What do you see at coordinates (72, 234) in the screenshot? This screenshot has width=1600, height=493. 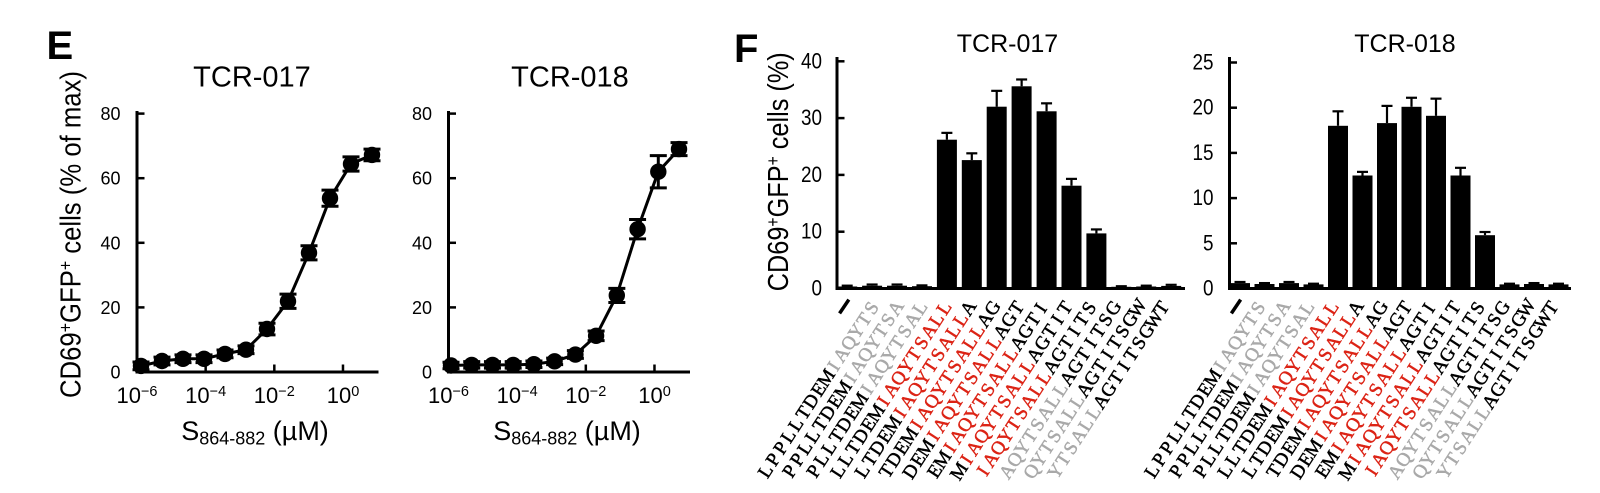 I see `svg-text: CD69+GFP+ cells (% of max)` at bounding box center [72, 234].